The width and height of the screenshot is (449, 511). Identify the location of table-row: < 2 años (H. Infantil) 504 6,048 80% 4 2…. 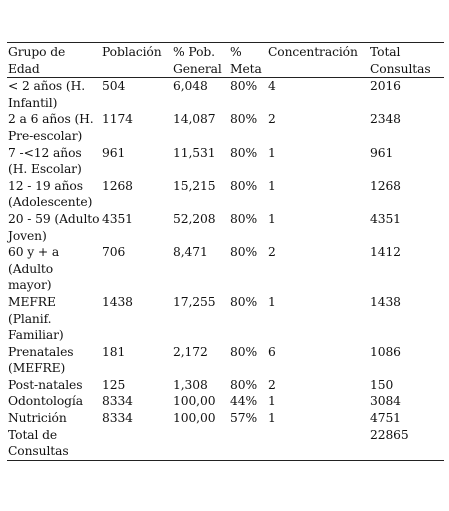
(225, 95).